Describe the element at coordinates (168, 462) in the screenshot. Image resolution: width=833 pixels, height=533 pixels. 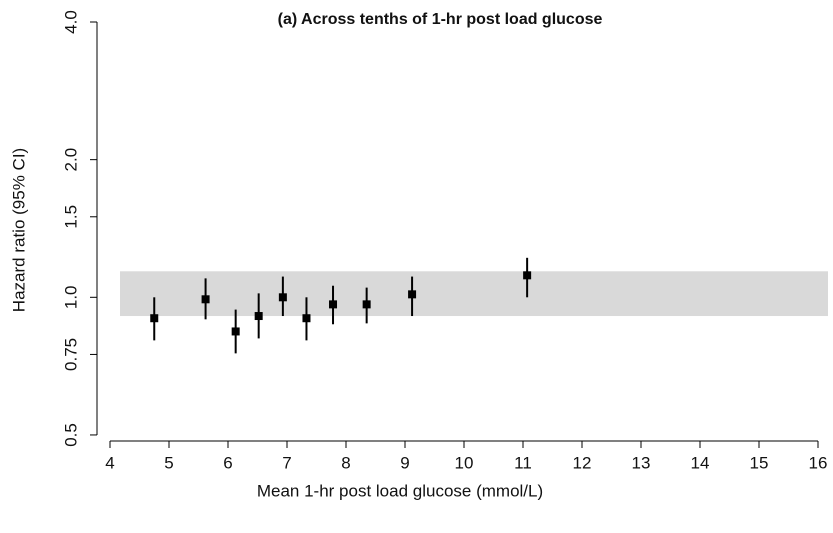
I see `x-tick-label: 5` at that location.